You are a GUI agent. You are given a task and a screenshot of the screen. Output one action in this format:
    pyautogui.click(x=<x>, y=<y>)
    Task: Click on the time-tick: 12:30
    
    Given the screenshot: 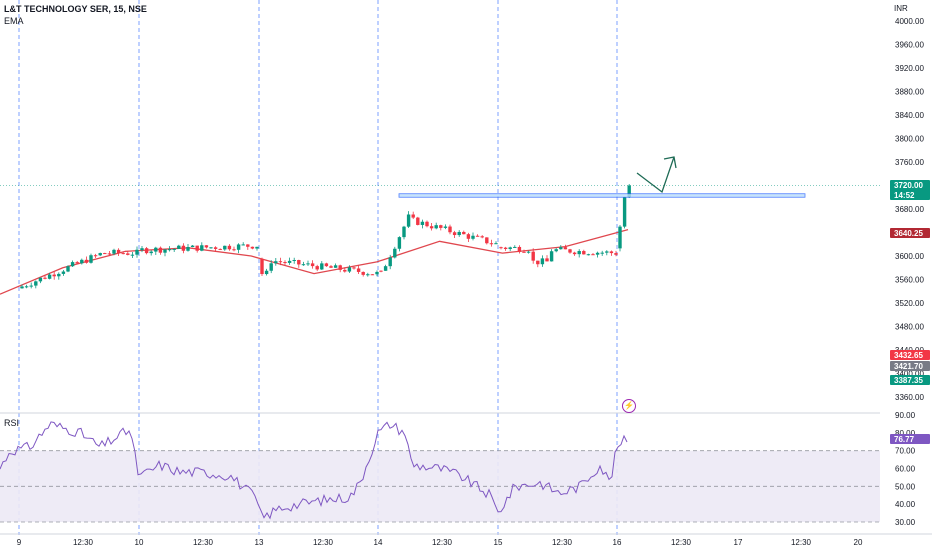 What is the action you would take?
    pyautogui.click(x=323, y=542)
    